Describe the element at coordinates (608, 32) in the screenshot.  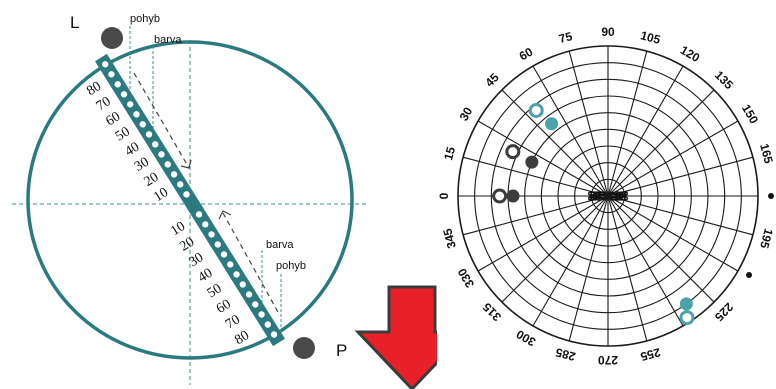
I see `polar-angle-label: 90` at that location.